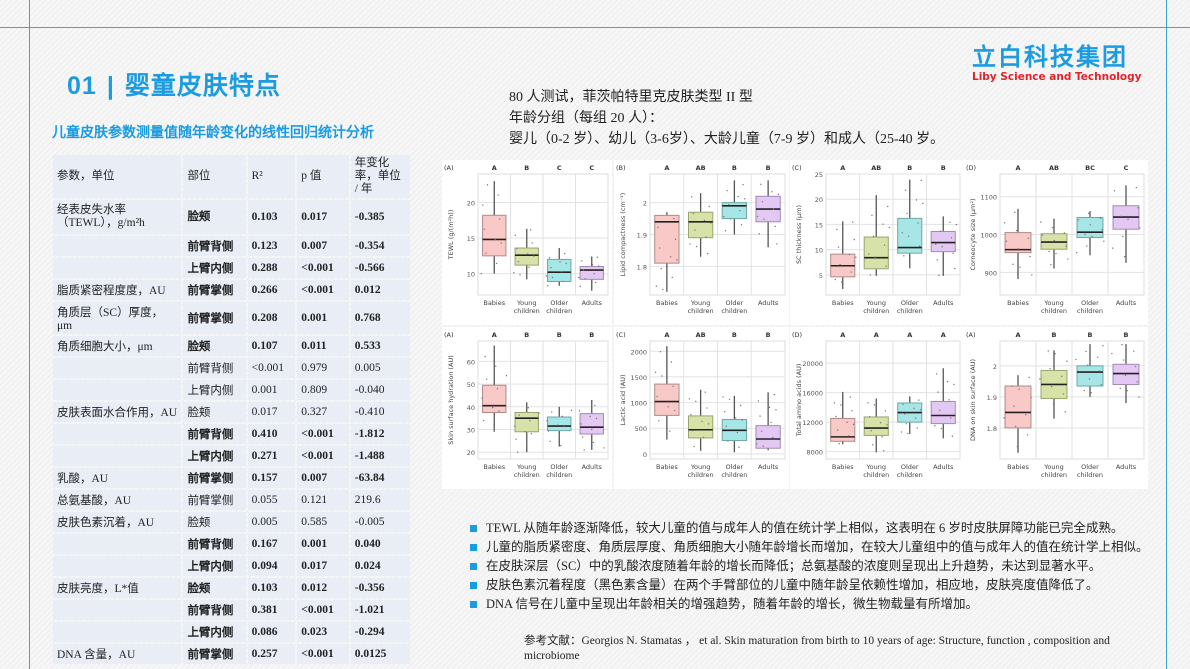 Image resolution: width=1190 pixels, height=669 pixels. Describe the element at coordinates (323, 318) in the screenshot. I see `cell-p: 0.001` at that location.